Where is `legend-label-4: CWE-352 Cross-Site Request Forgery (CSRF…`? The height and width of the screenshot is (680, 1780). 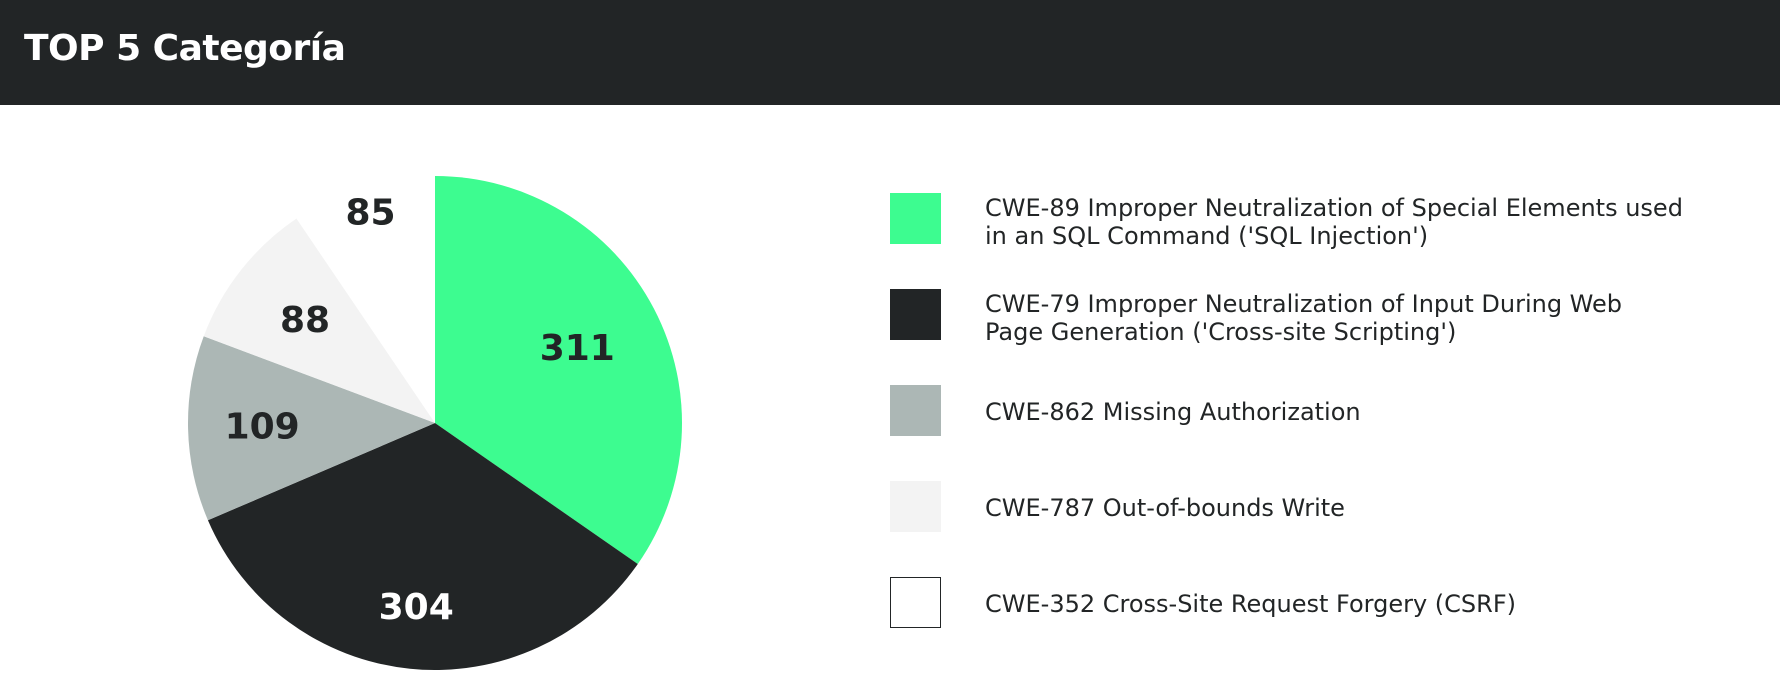
legend-label-4: CWE-352 Cross-Site Request Forgery (CSRF… is located at coordinates (1250, 604).